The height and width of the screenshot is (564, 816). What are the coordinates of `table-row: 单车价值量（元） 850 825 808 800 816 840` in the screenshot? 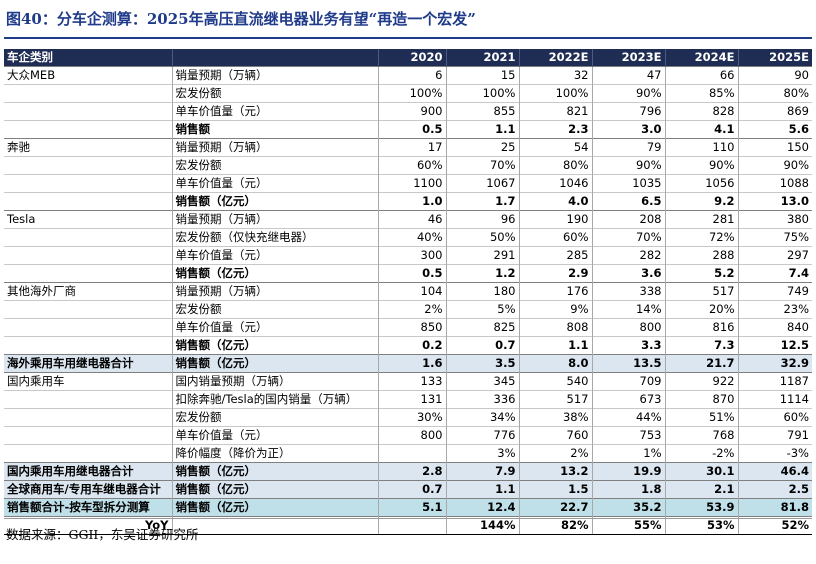 It's located at (408, 327).